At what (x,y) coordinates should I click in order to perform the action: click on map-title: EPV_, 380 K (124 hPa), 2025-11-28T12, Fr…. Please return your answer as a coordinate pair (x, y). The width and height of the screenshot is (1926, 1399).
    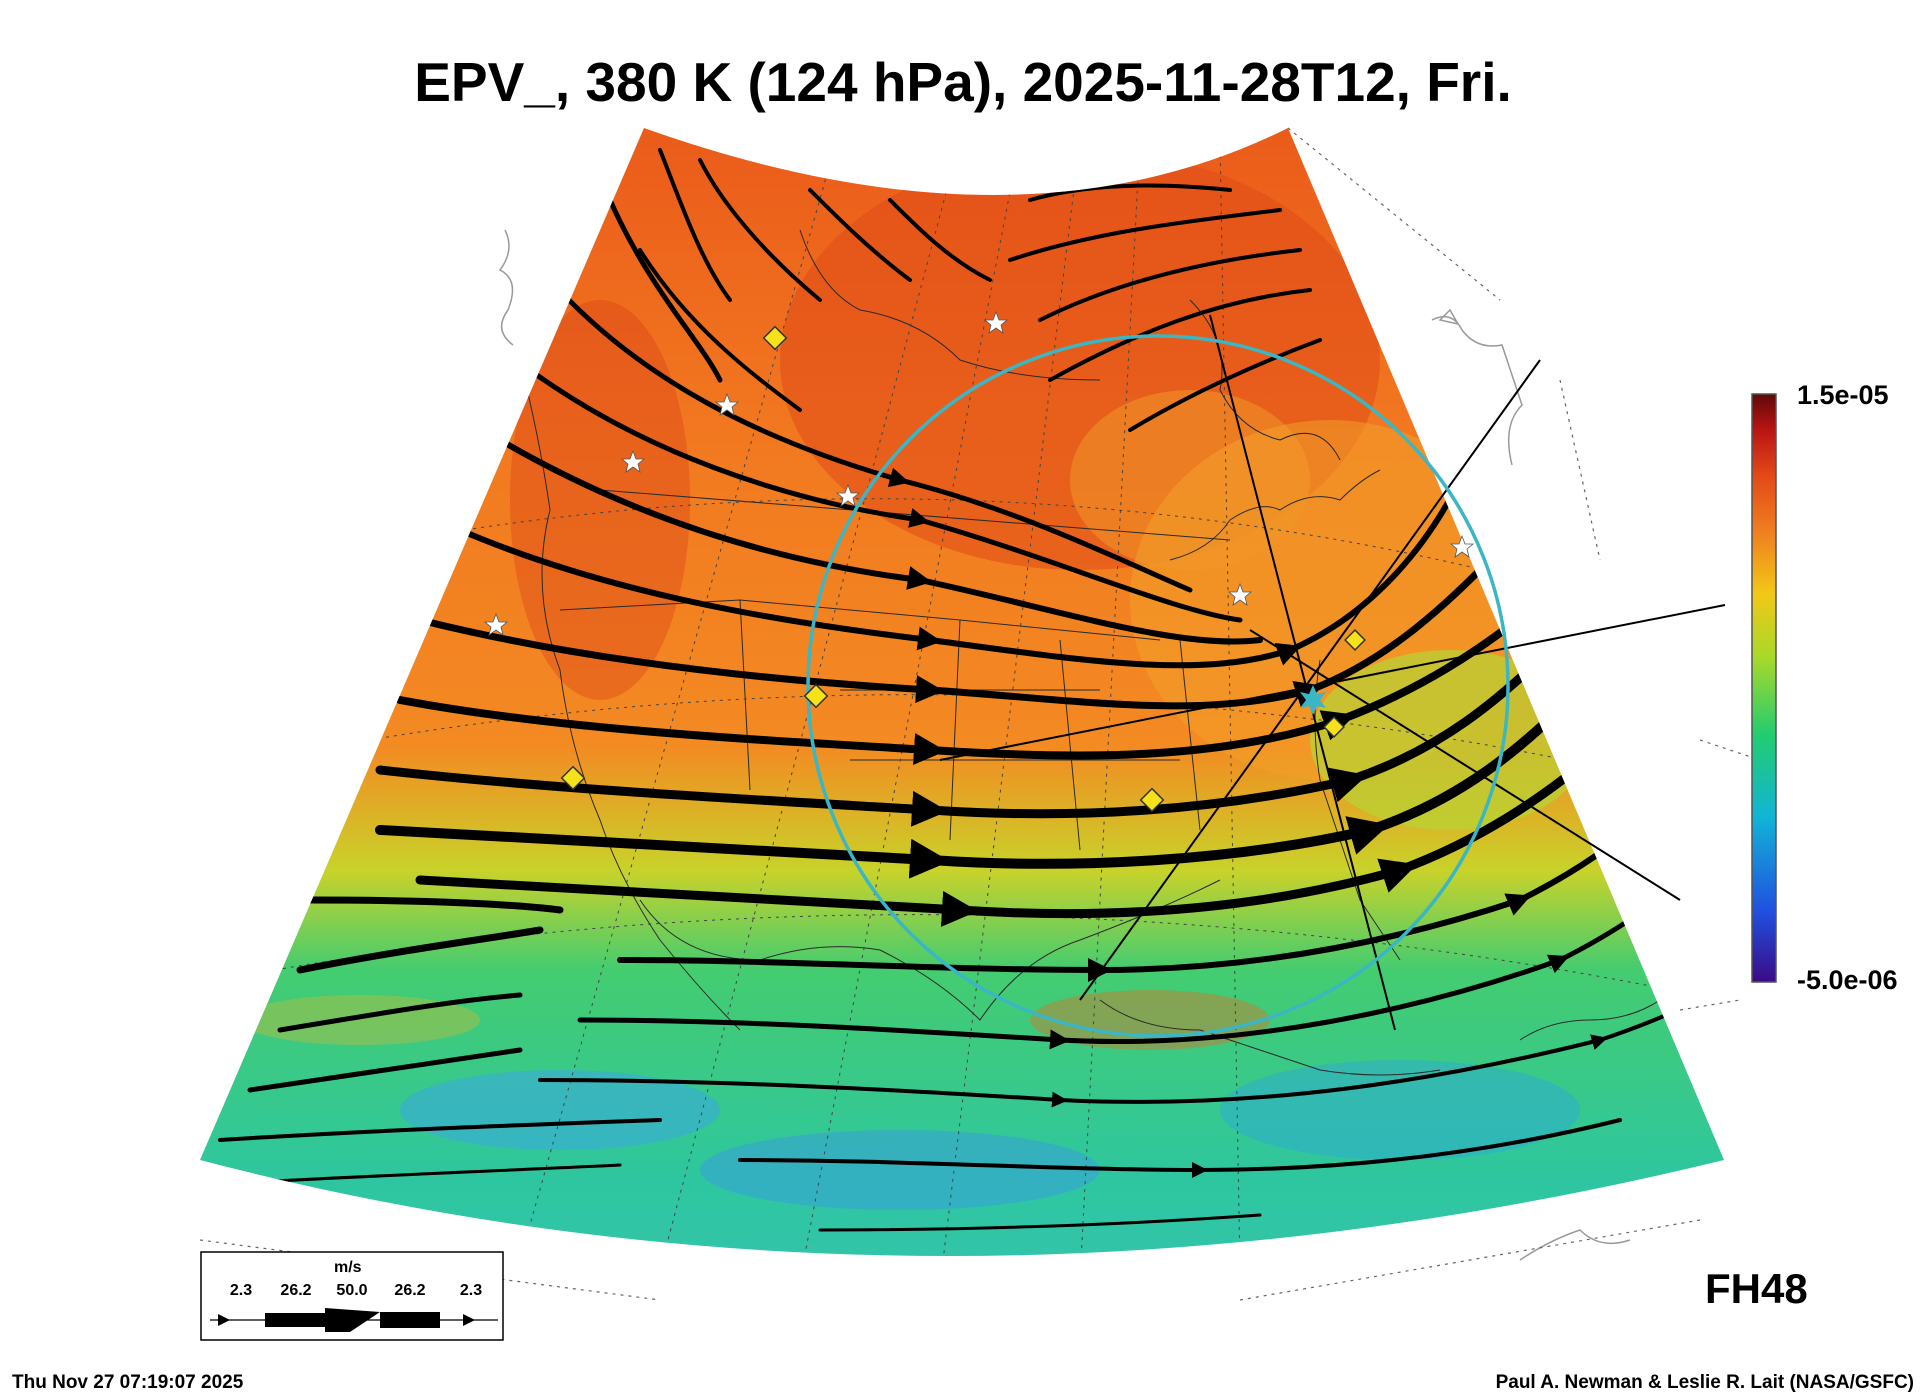
    Looking at the image, I should click on (963, 82).